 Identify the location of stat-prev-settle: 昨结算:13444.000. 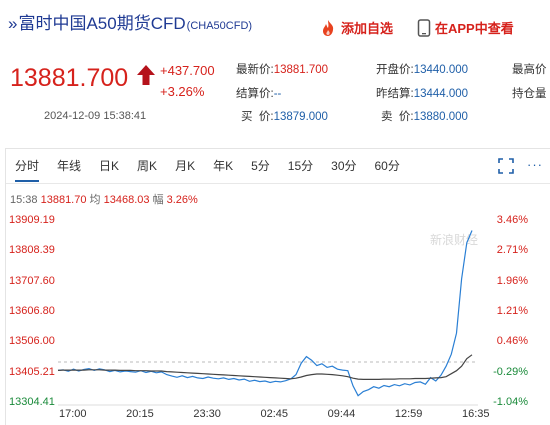
(422, 94).